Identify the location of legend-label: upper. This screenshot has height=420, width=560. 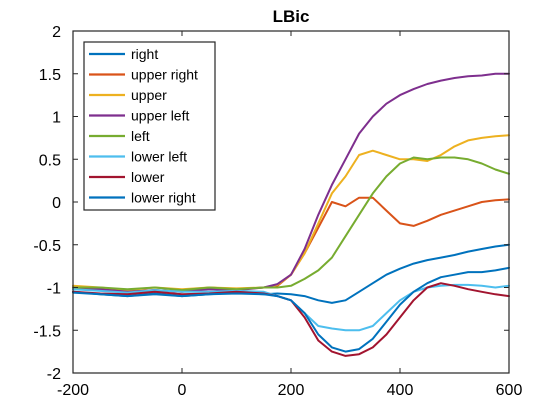
(149, 95).